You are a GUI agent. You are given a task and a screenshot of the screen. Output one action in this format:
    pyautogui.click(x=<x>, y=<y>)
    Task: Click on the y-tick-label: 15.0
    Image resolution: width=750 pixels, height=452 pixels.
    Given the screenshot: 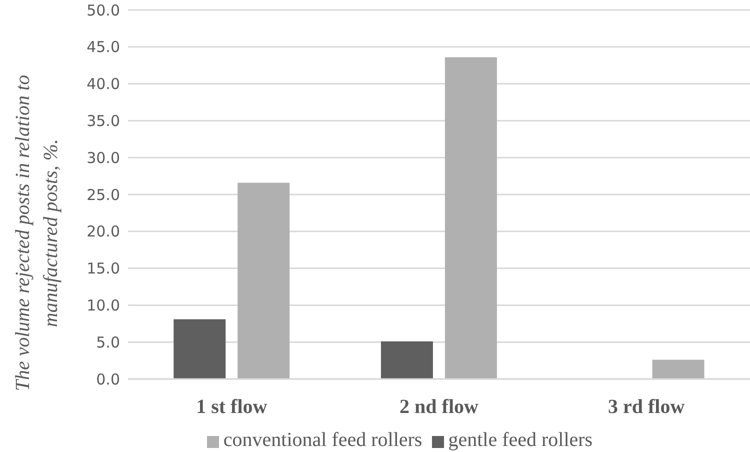 What is the action you would take?
    pyautogui.click(x=103, y=269)
    